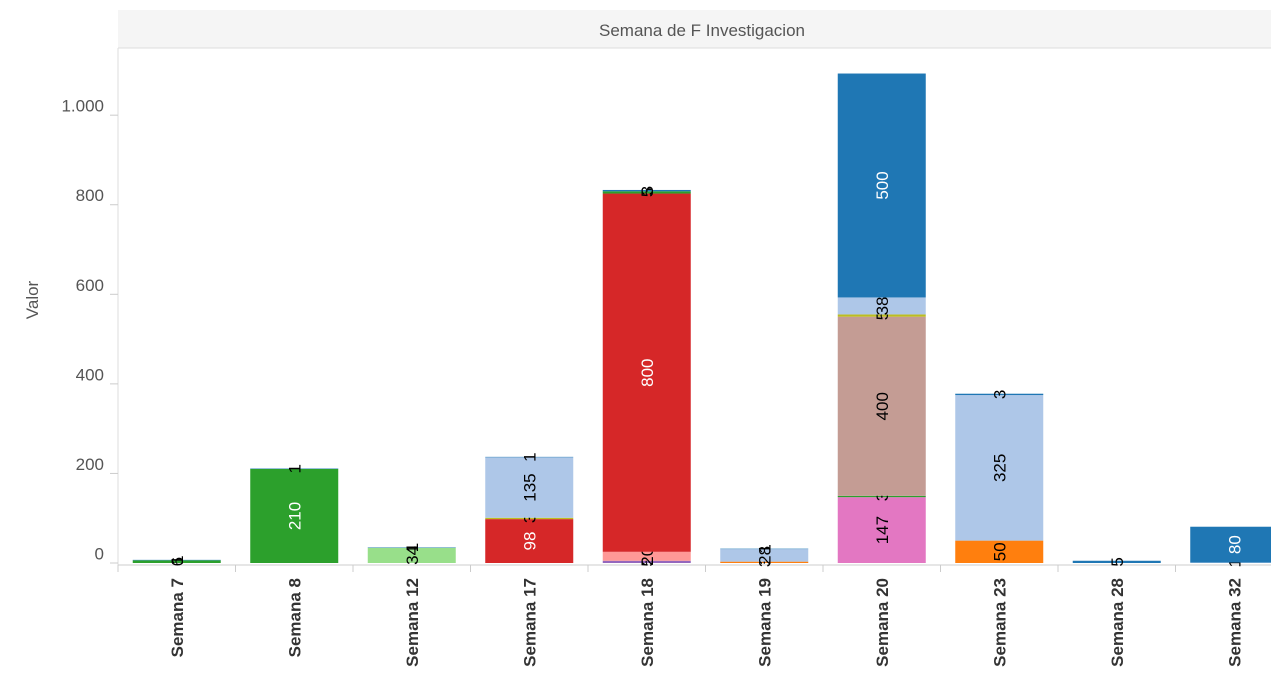  Describe the element at coordinates (90, 285) in the screenshot. I see `y-tick-label: 600` at that location.